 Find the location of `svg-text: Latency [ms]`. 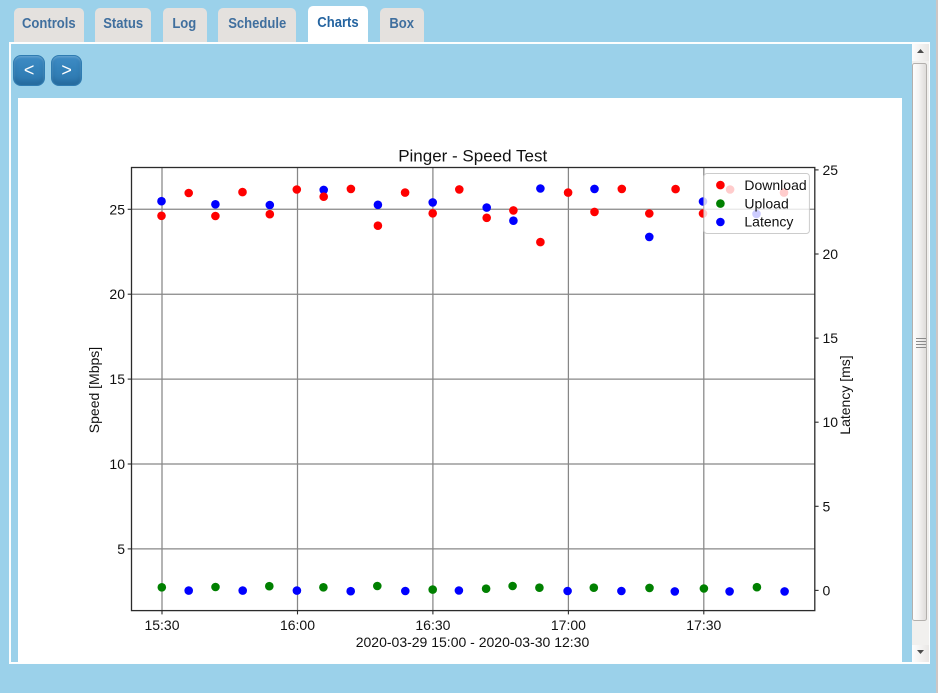

svg-text: Latency [ms] is located at coordinates (845, 394).